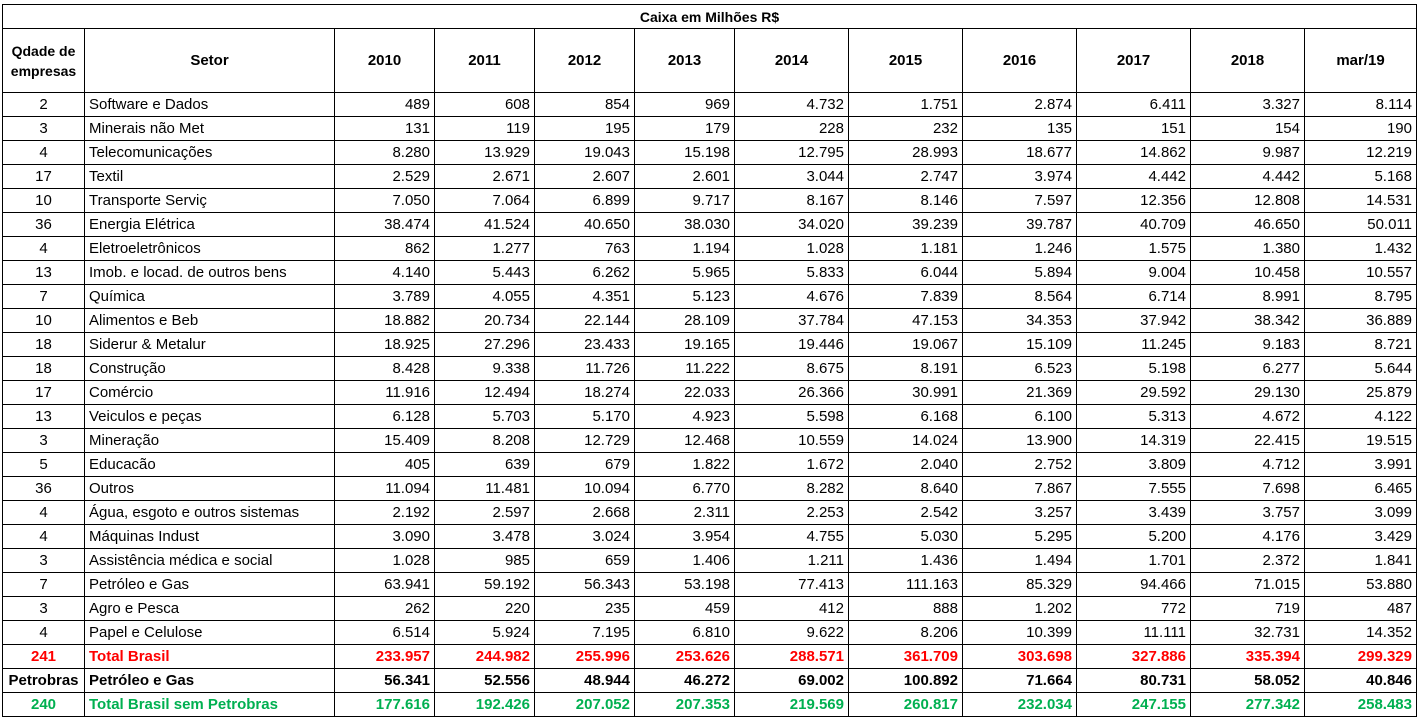  I want to click on value-cell: 262, so click(384, 608).